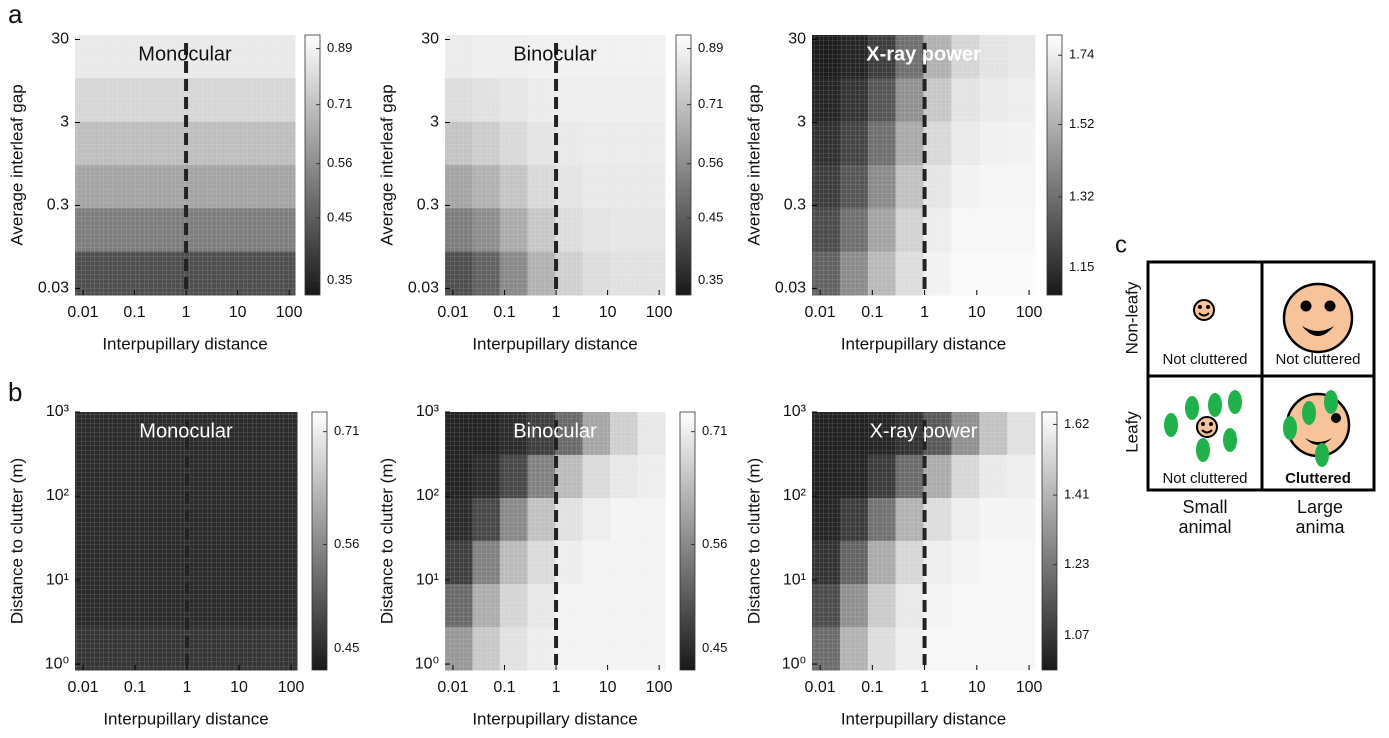  I want to click on colorbar-tick-label: 1.07, so click(1076, 634).